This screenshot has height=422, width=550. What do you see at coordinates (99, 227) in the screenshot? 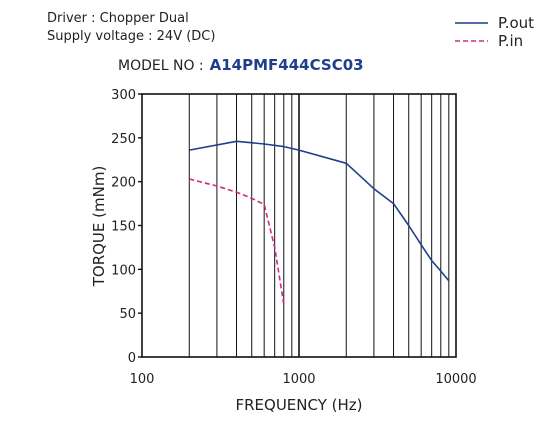
I see `y-axis-label: TORQUE (mNm)` at bounding box center [99, 227].